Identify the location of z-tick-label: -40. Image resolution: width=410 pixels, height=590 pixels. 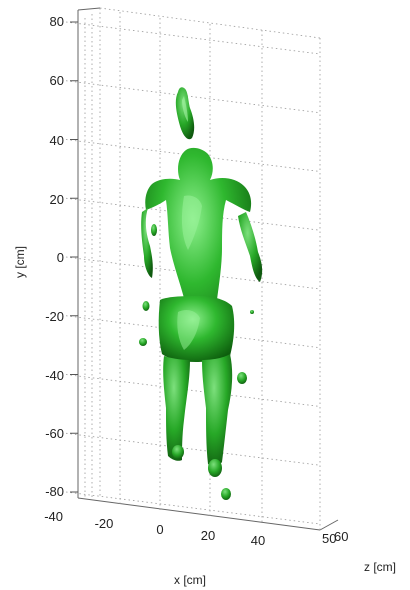
(53, 516).